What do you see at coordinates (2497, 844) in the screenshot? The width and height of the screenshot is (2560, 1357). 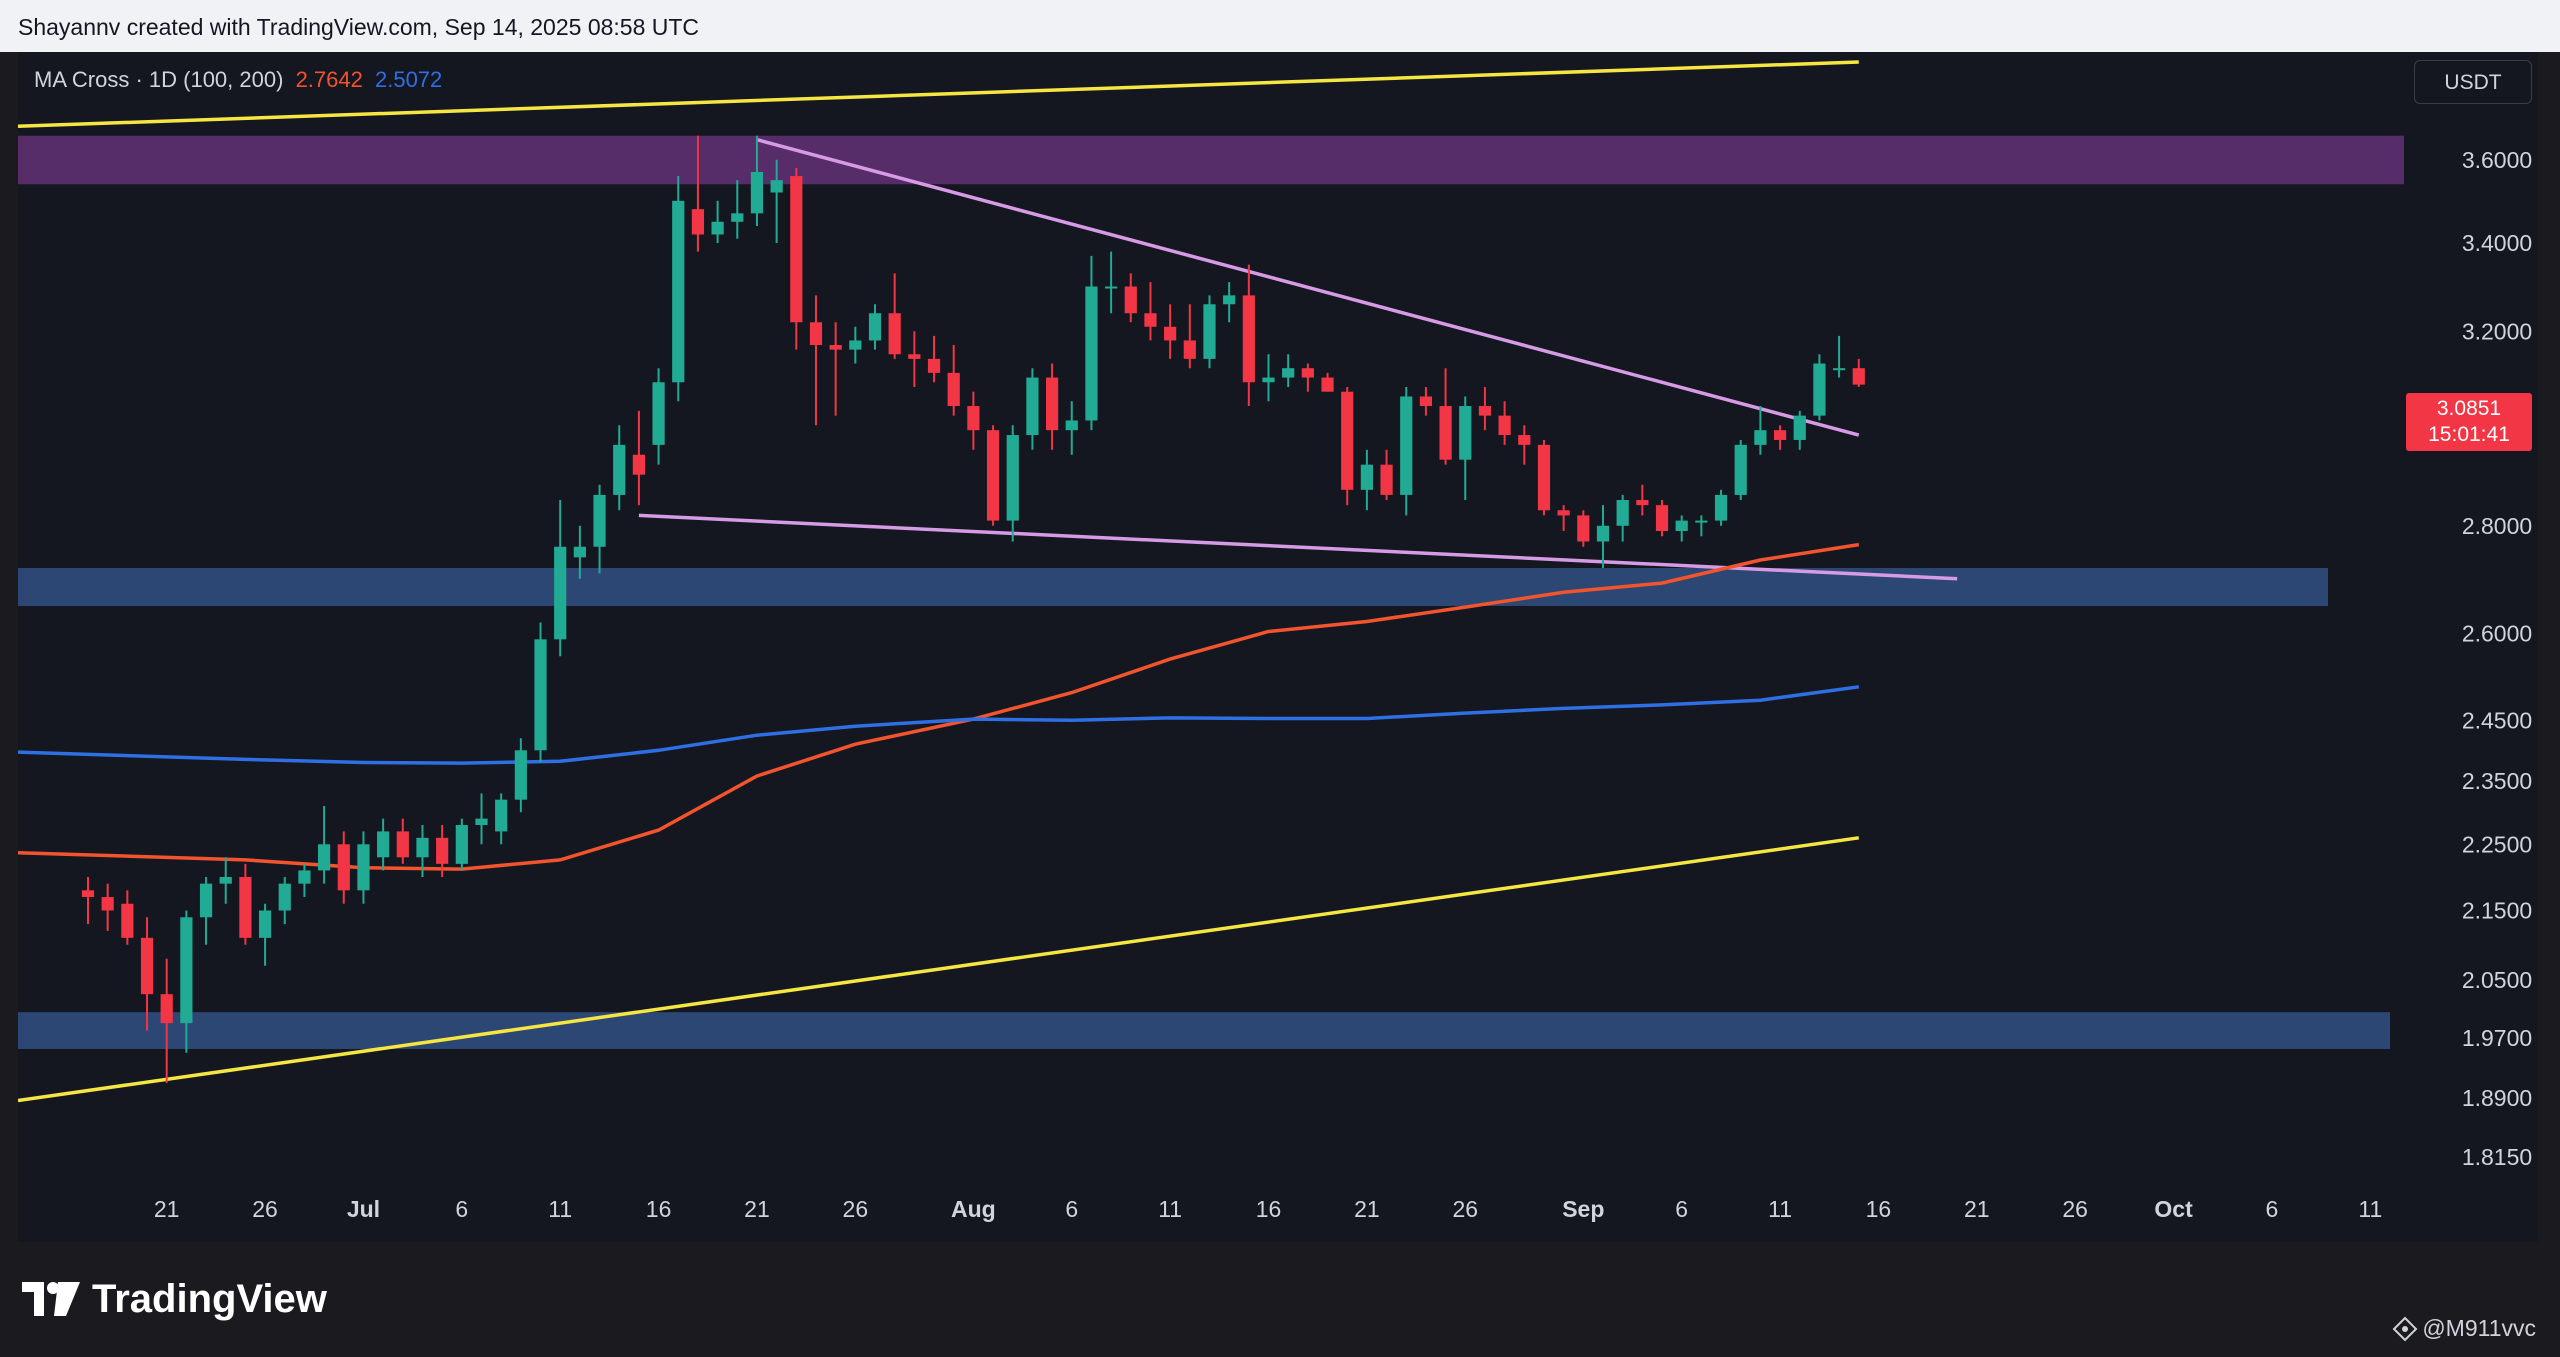 I see `price-tick-label: 2.2500` at bounding box center [2497, 844].